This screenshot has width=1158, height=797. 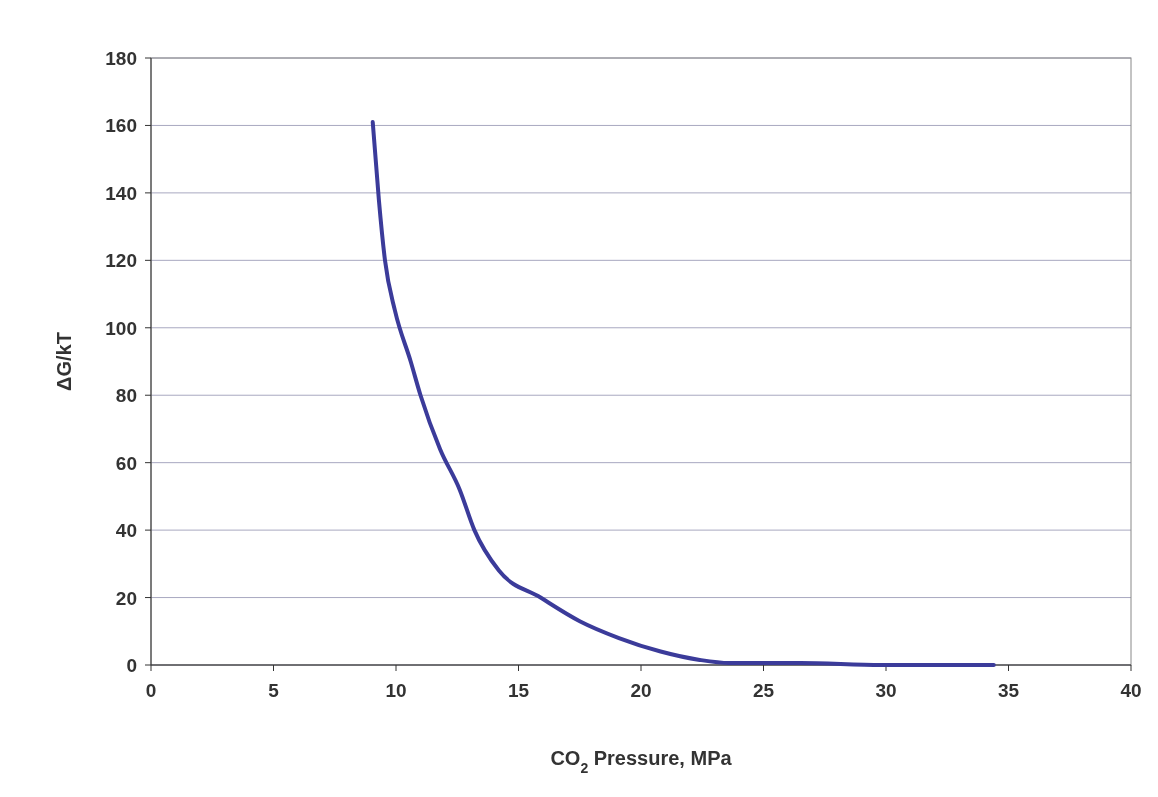 I want to click on x-tick-label: 10, so click(x=396, y=690).